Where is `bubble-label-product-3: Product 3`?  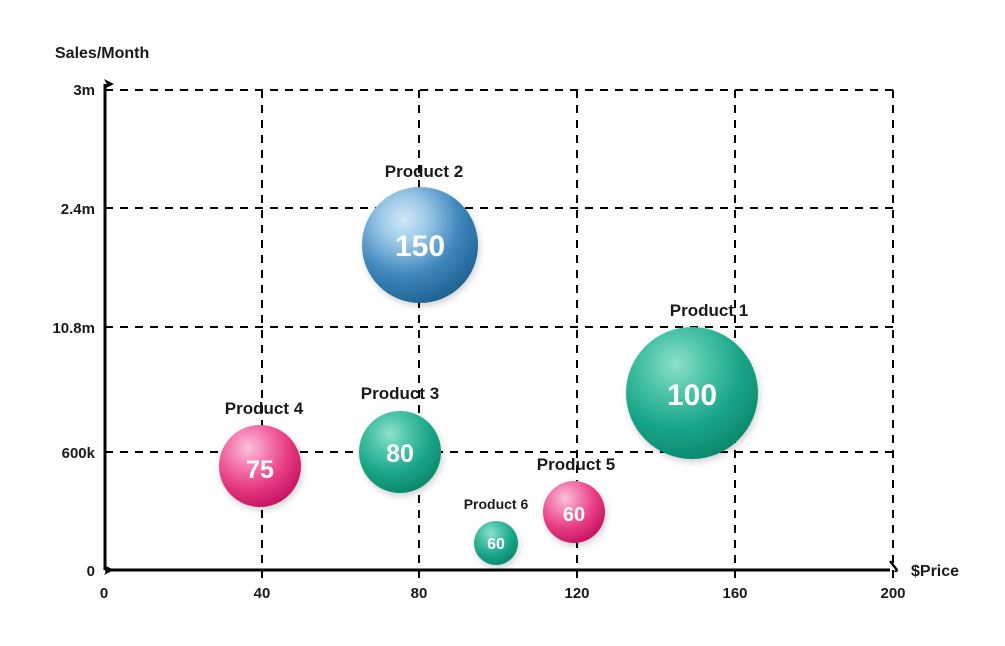 bubble-label-product-3: Product 3 is located at coordinates (400, 393).